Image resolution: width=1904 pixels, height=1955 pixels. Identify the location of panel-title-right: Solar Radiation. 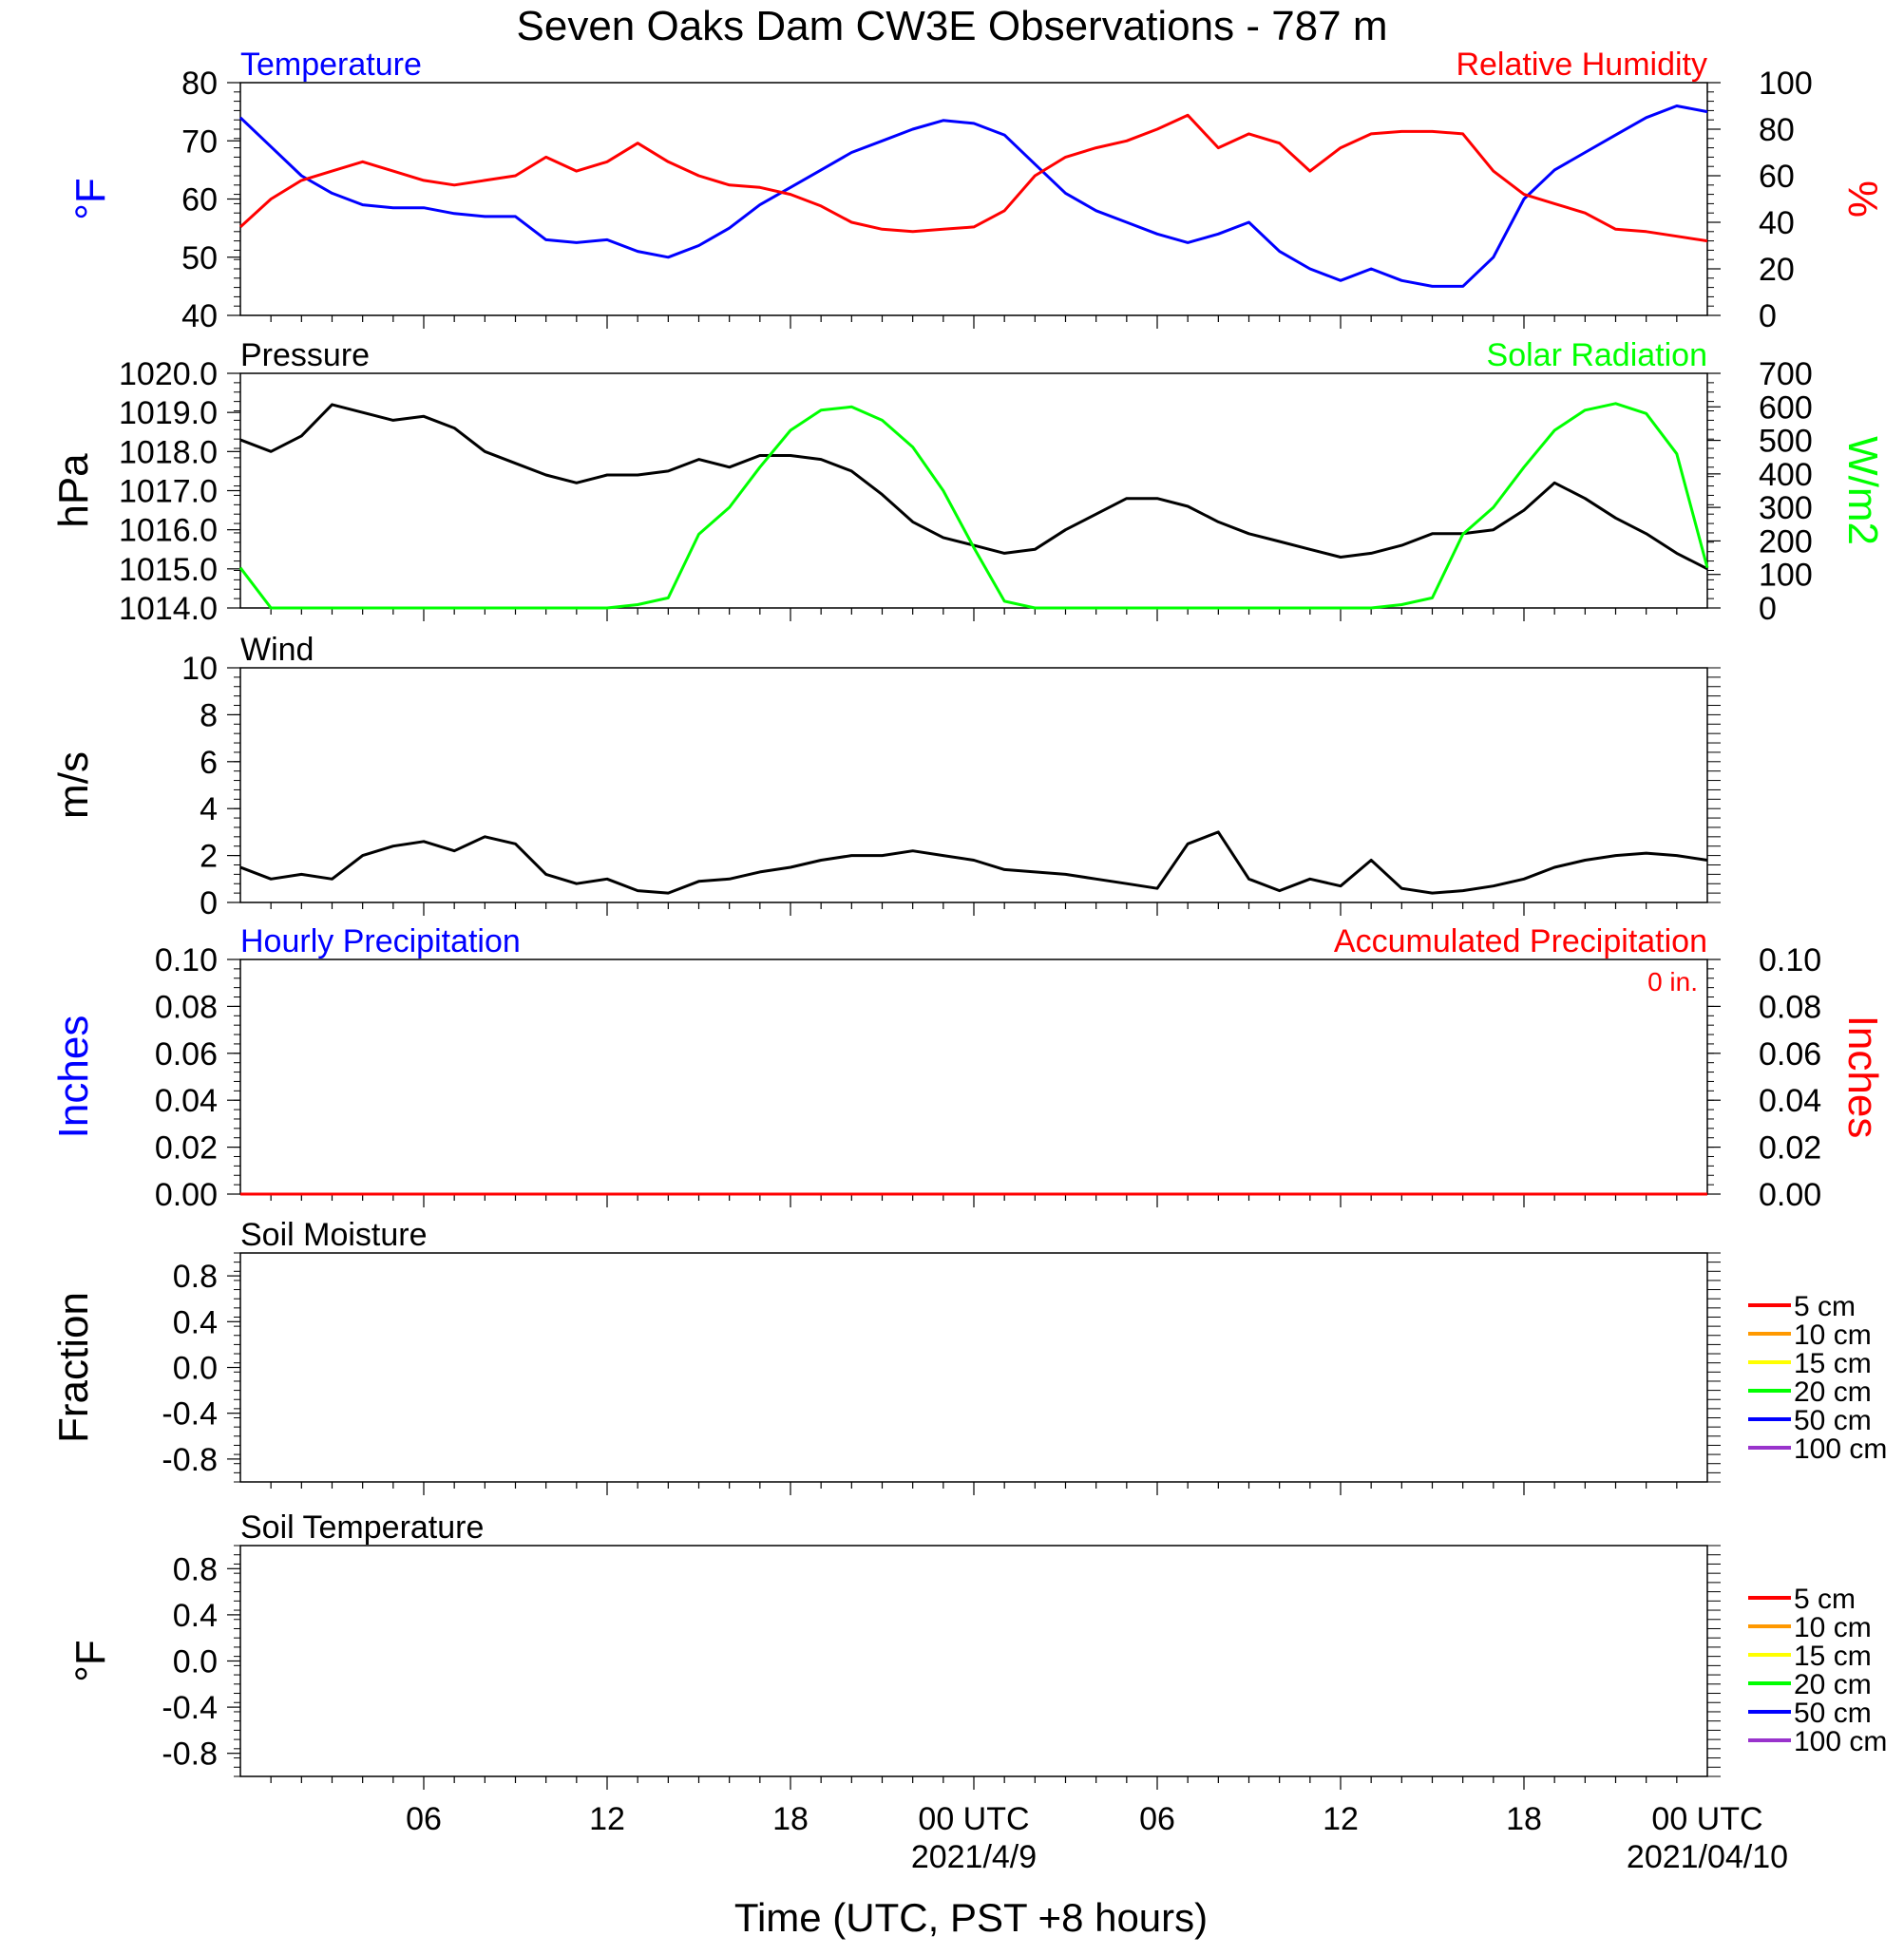
(1597, 355).